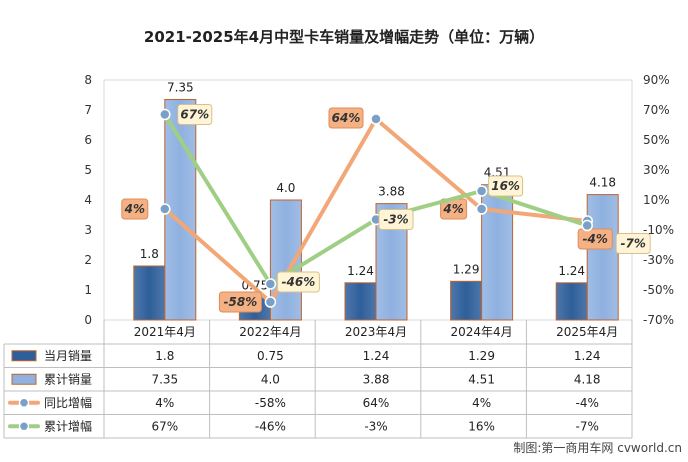  What do you see at coordinates (391, 192) in the screenshot?
I see `bar-value-label: 3.88` at bounding box center [391, 192].